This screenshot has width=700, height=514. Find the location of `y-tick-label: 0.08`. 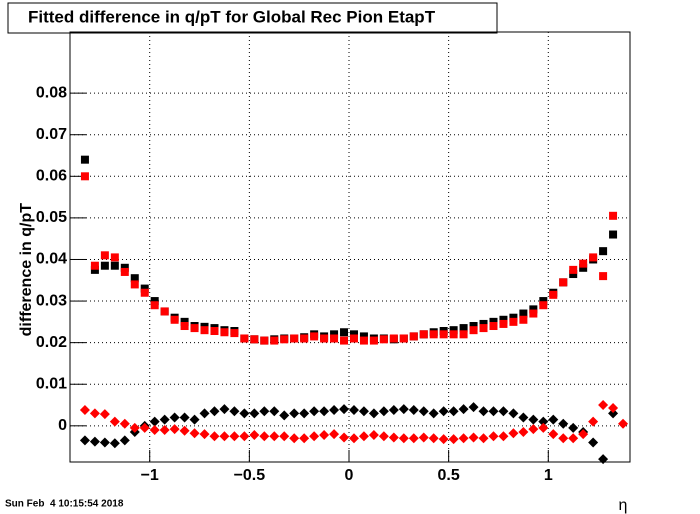

y-tick-label: 0.08 is located at coordinates (51, 92).